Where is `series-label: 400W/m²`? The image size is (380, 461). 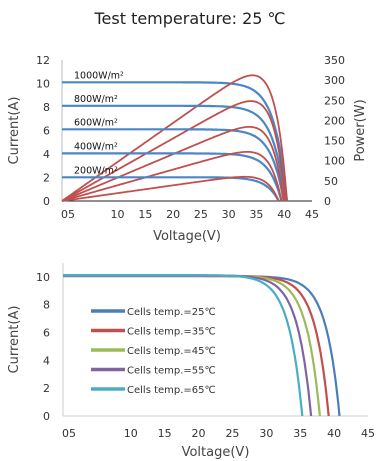
series-label: 400W/m² is located at coordinates (96, 146).